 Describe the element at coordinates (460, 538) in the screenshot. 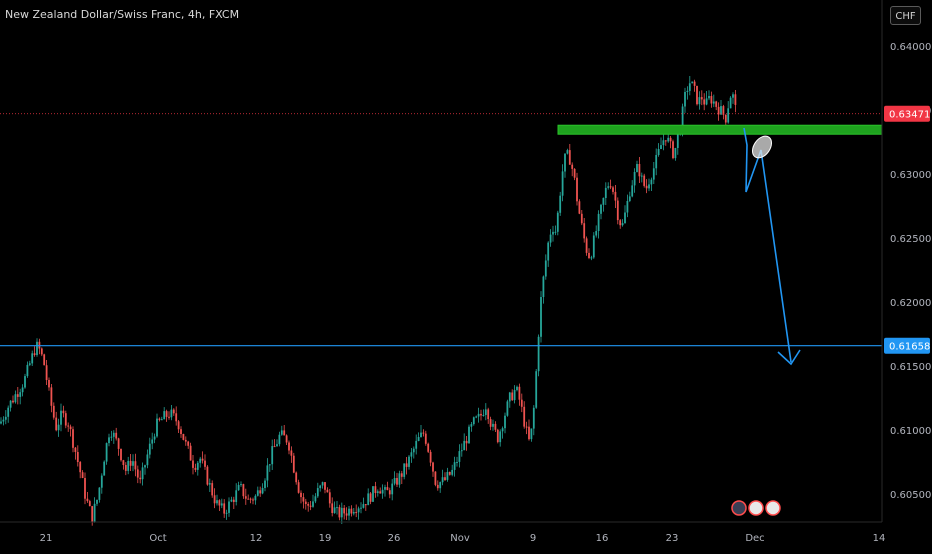

I see `x-tick-label: Nov` at that location.